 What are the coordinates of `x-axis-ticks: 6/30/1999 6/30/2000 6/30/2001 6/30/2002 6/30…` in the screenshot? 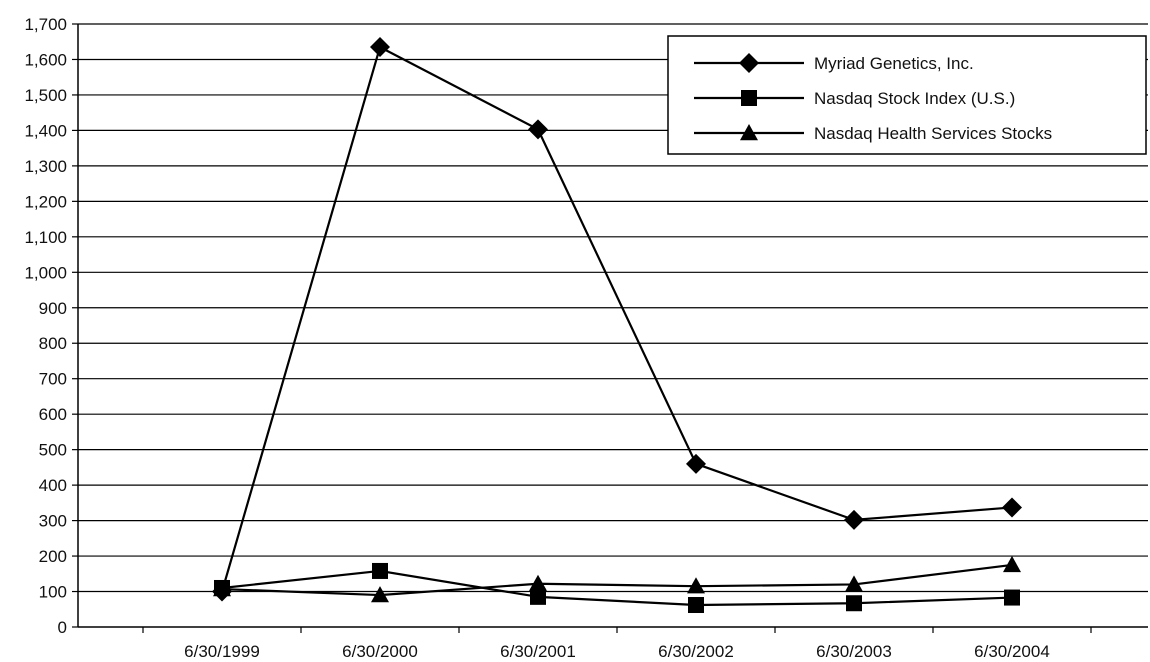 It's located at (617, 644).